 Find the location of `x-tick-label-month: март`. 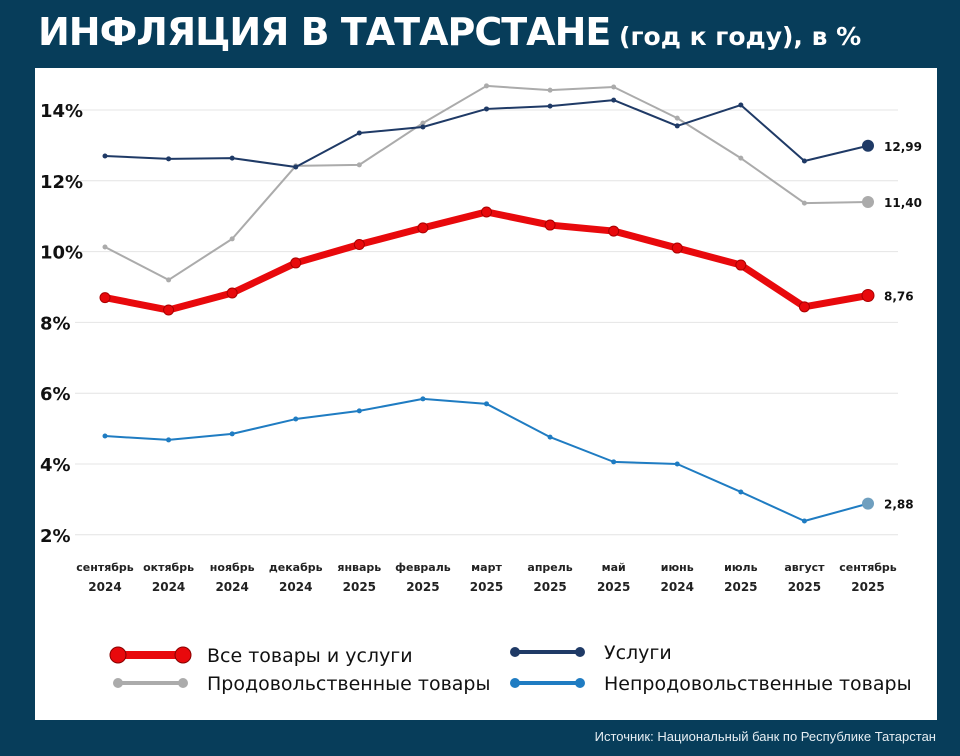

x-tick-label-month: март is located at coordinates (486, 567).